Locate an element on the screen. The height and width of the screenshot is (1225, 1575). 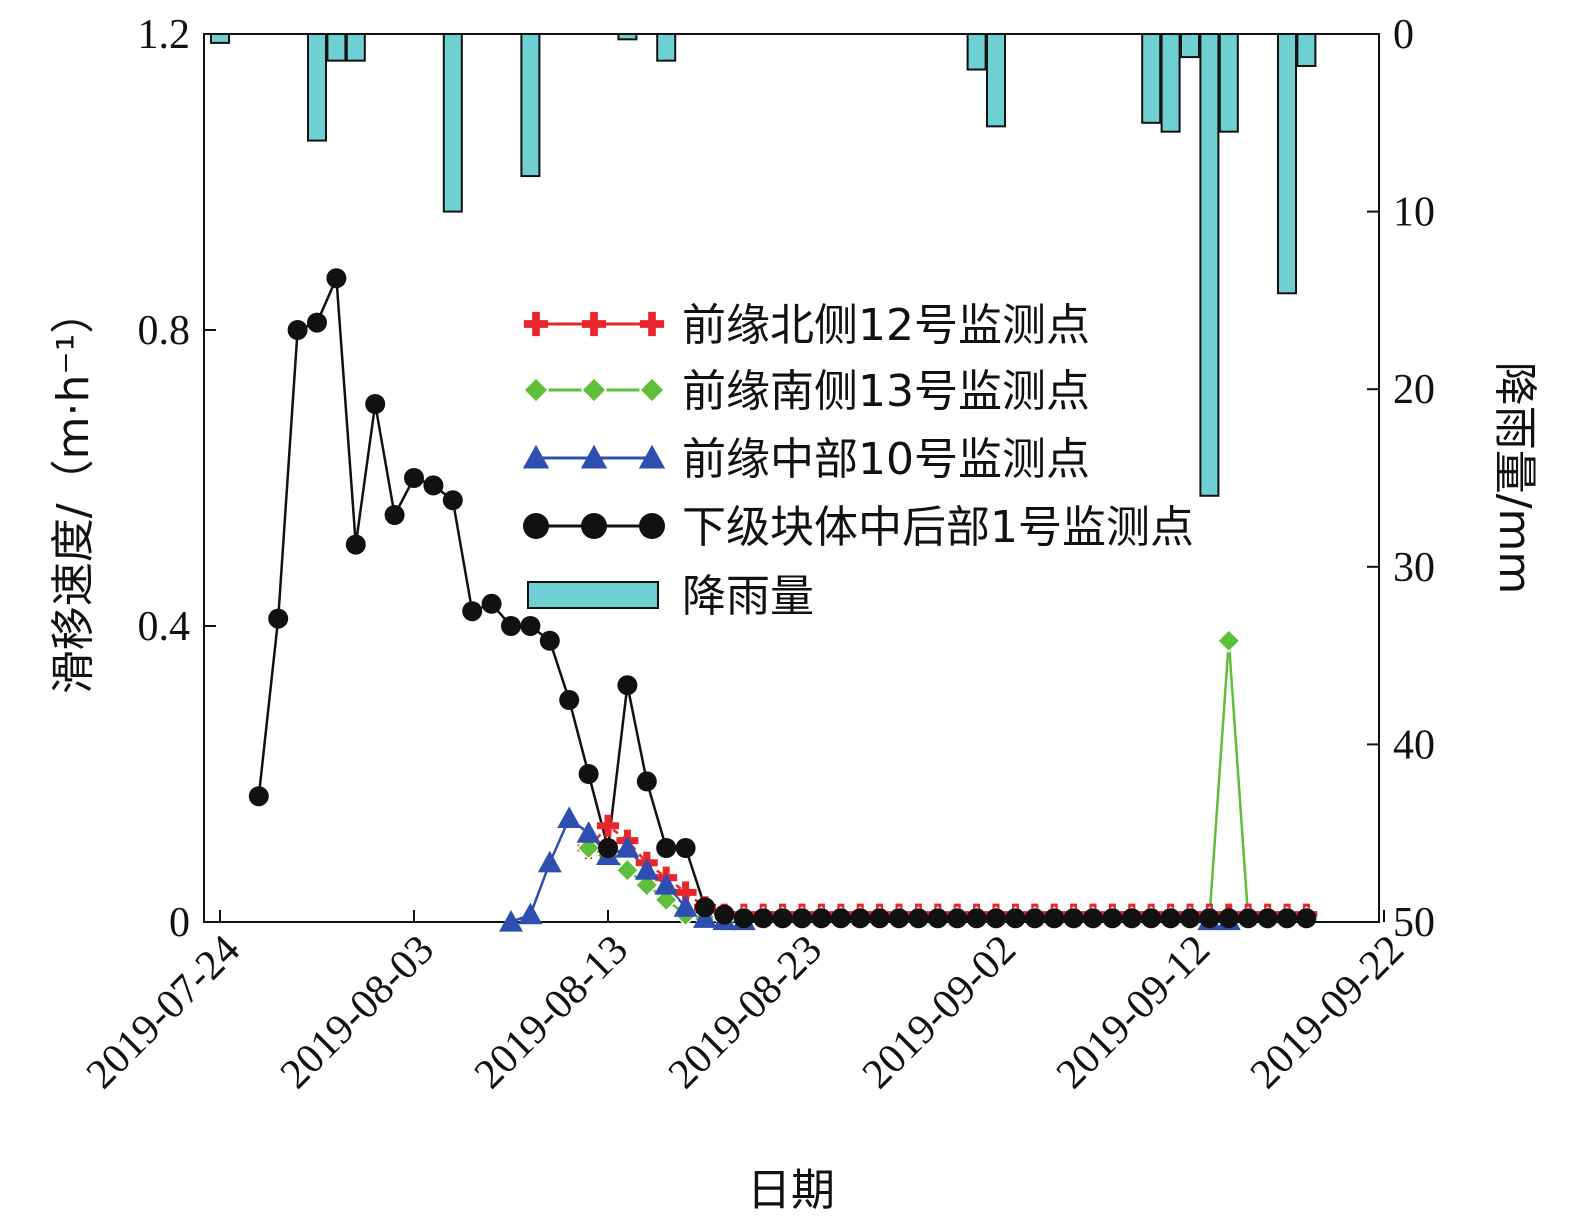
series-line is located at coordinates (947, 870).